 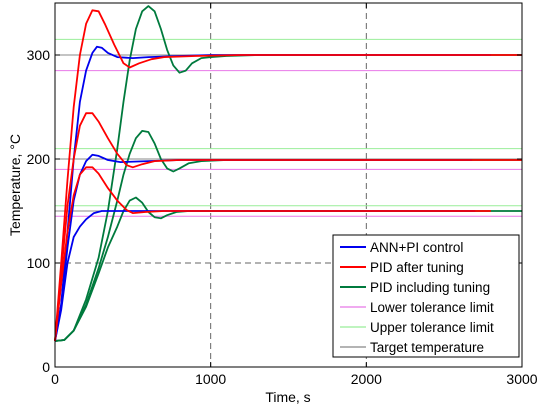 I want to click on y-tick-label: 100, so click(x=39, y=263).